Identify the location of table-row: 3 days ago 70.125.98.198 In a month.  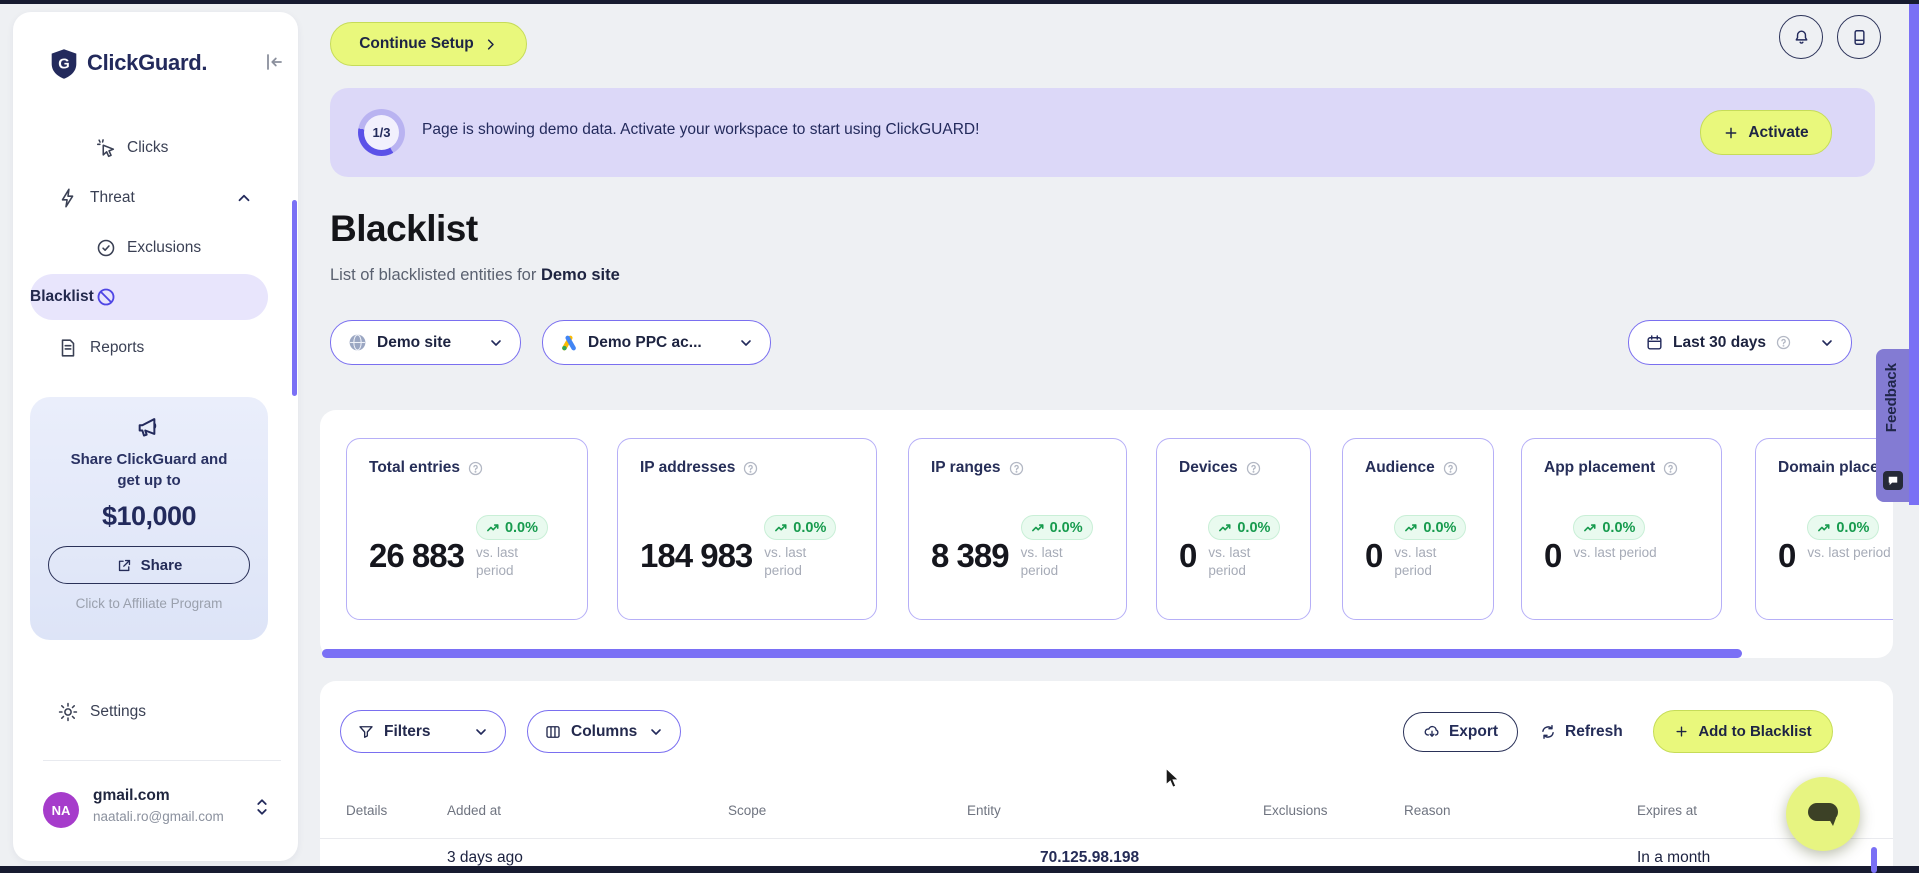
(1106, 857).